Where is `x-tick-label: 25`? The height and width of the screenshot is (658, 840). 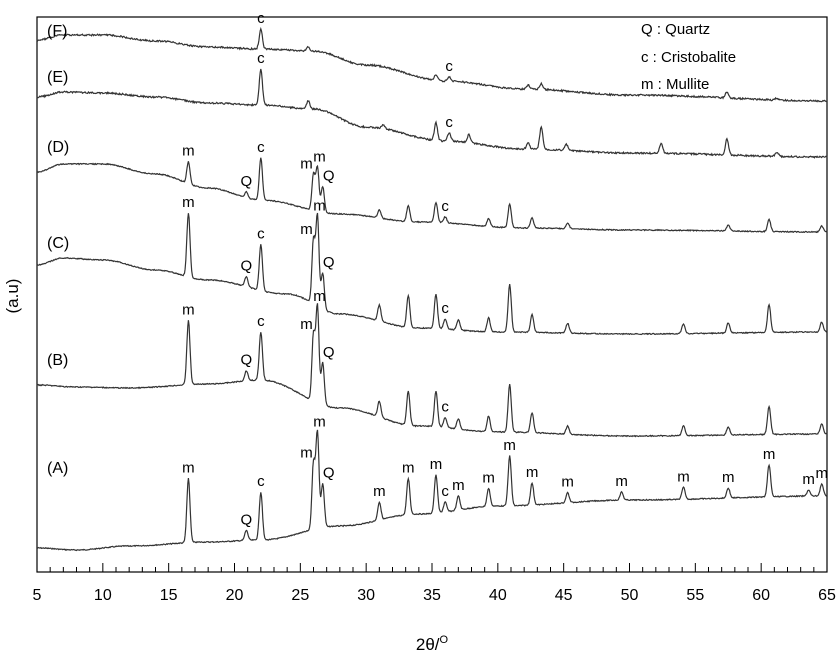
x-tick-label: 25 is located at coordinates (300, 595).